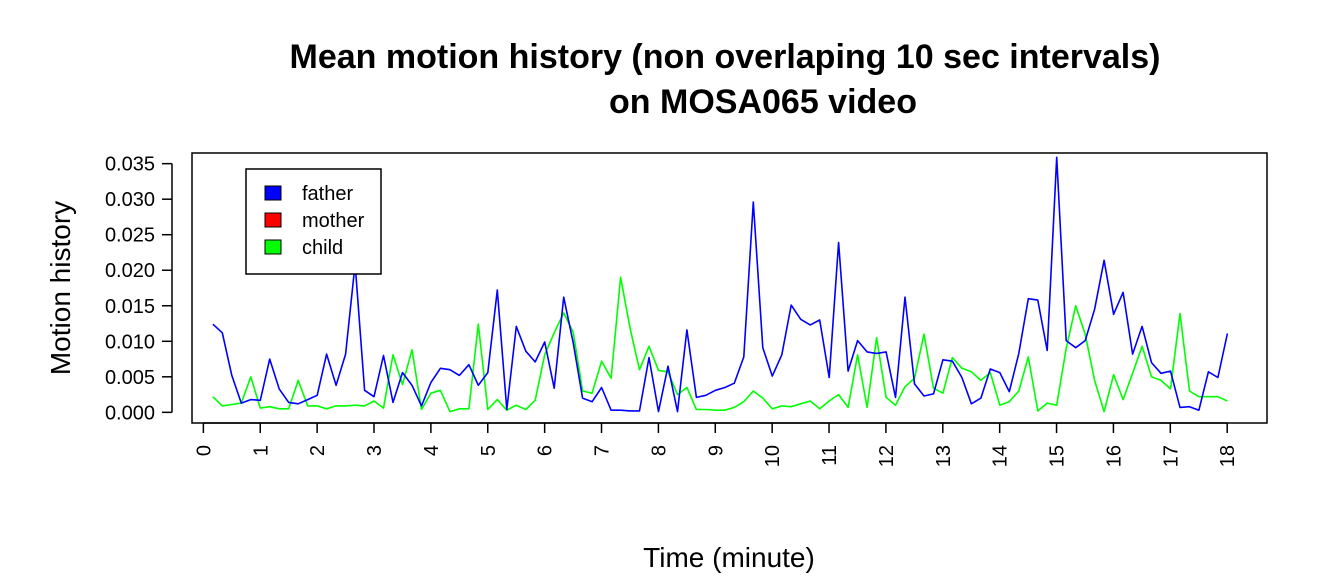 The height and width of the screenshot is (576, 1344). Describe the element at coordinates (375, 450) in the screenshot. I see `x-tick-label: 3` at that location.